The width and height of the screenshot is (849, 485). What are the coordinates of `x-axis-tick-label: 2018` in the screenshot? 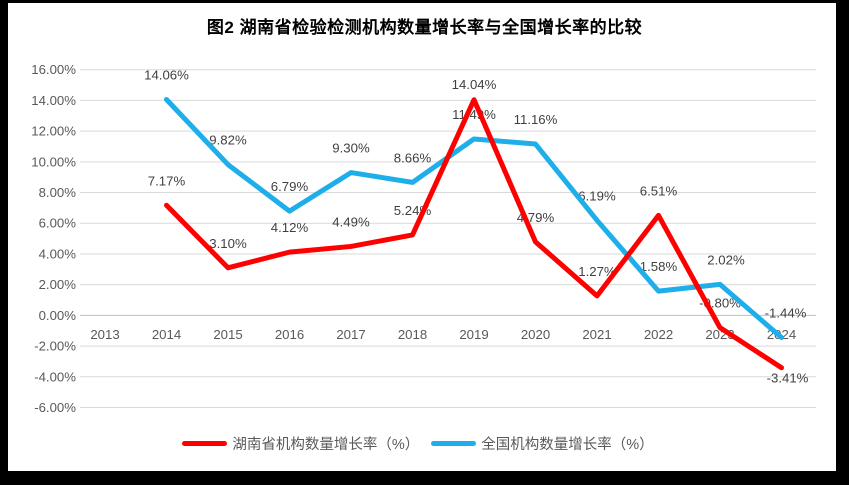 It's located at (412, 334).